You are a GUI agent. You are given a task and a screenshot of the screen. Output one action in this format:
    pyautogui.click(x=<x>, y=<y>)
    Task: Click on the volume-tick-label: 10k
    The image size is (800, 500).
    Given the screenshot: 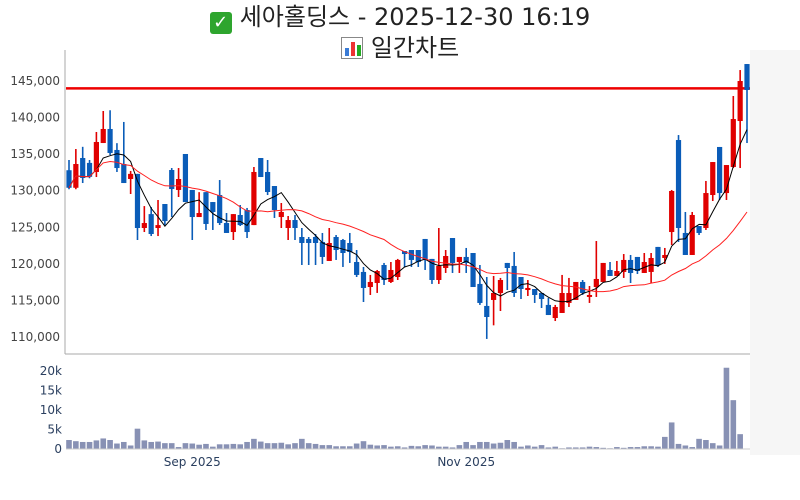 What is the action you would take?
    pyautogui.click(x=51, y=410)
    